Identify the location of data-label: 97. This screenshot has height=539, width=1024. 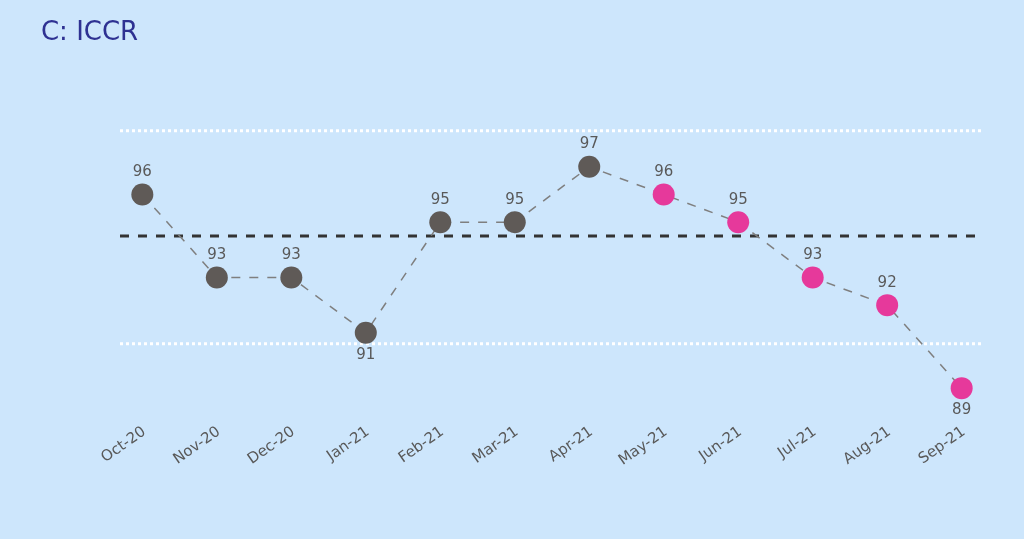
(589, 143).